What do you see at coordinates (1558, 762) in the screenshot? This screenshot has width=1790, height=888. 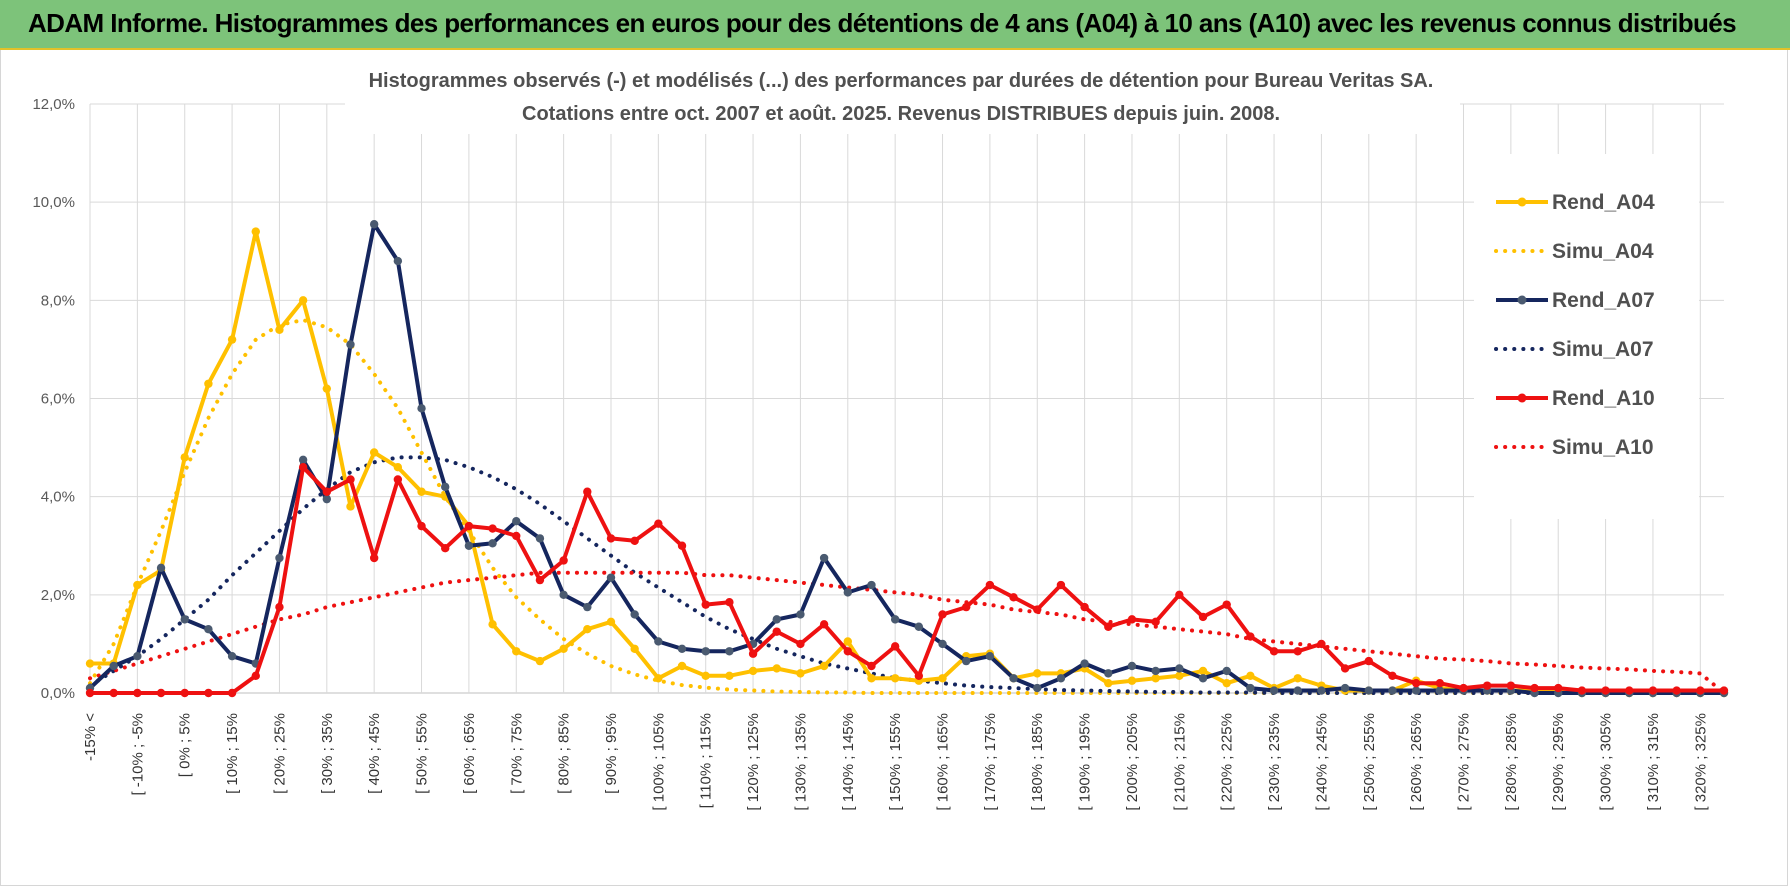 I see `x-tick-label: [ 290% ; 295%` at bounding box center [1558, 762].